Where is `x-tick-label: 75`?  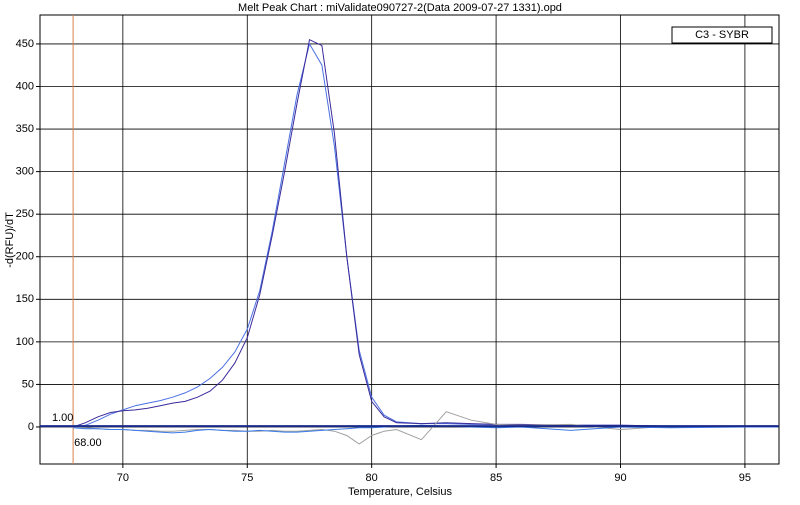
x-tick-label: 75 is located at coordinates (247, 478).